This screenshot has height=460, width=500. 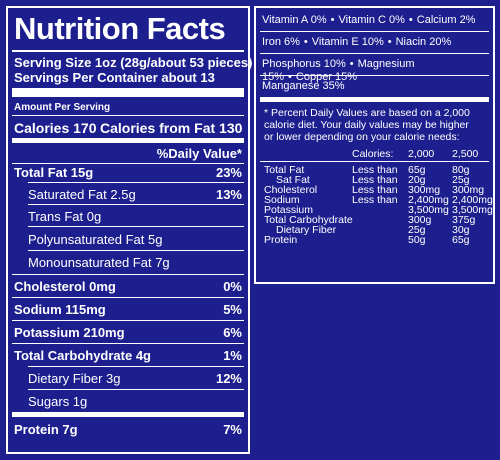 I want to click on nutrient-row-saturated-fat: Saturated Fat 2.5g 13%, so click(x=135, y=195).